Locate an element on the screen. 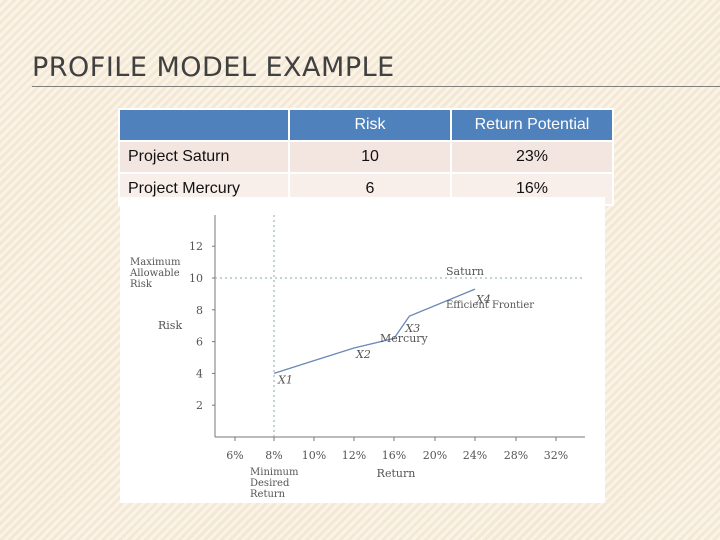  header-return-potential: Return Potential is located at coordinates (532, 125).